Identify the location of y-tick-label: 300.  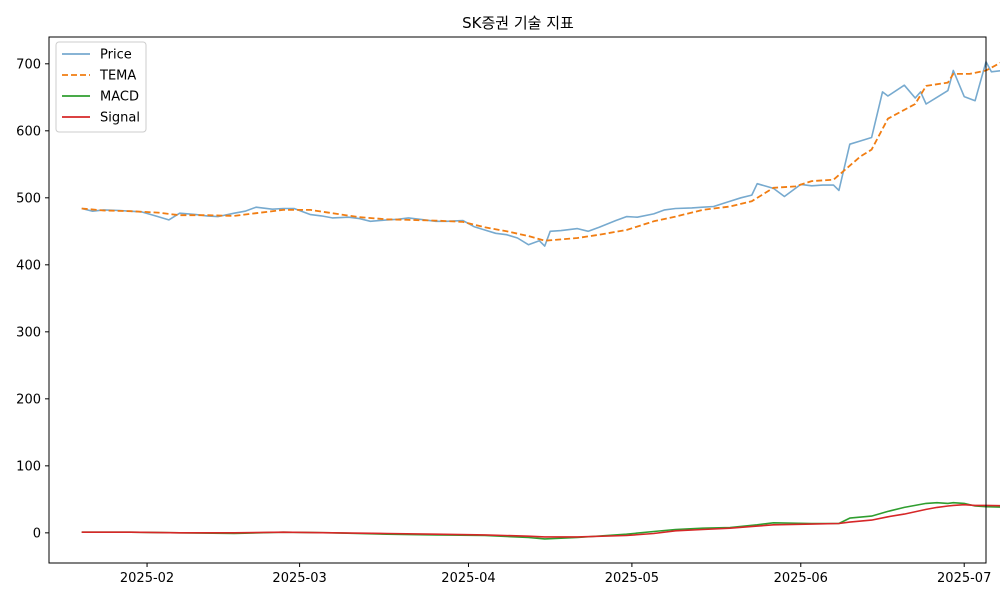
(28, 332).